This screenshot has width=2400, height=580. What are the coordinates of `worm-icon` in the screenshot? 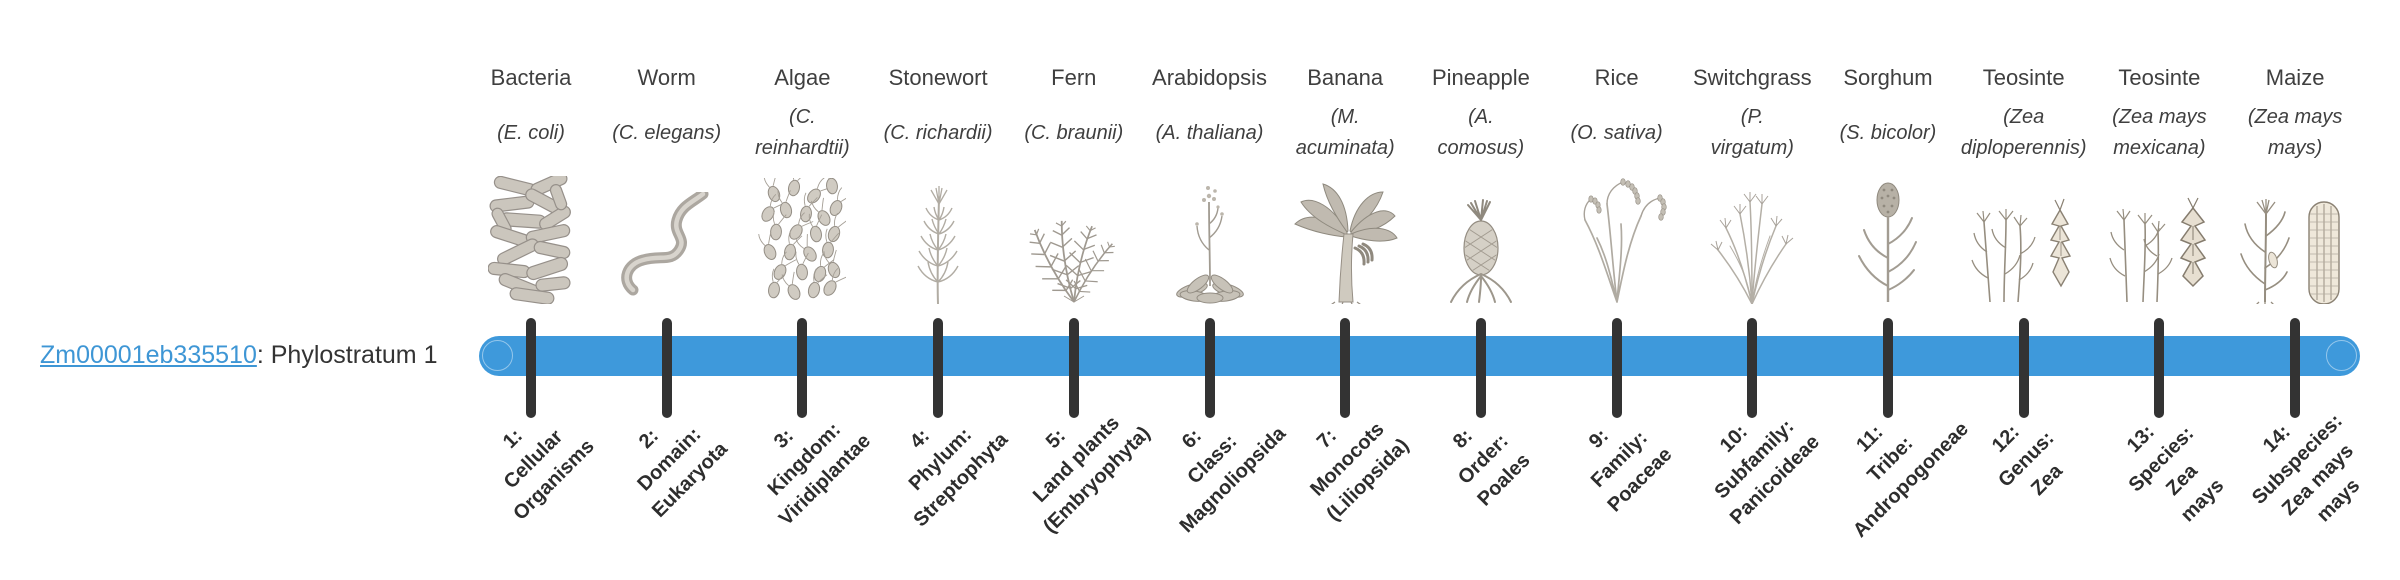 It's located at (664, 244).